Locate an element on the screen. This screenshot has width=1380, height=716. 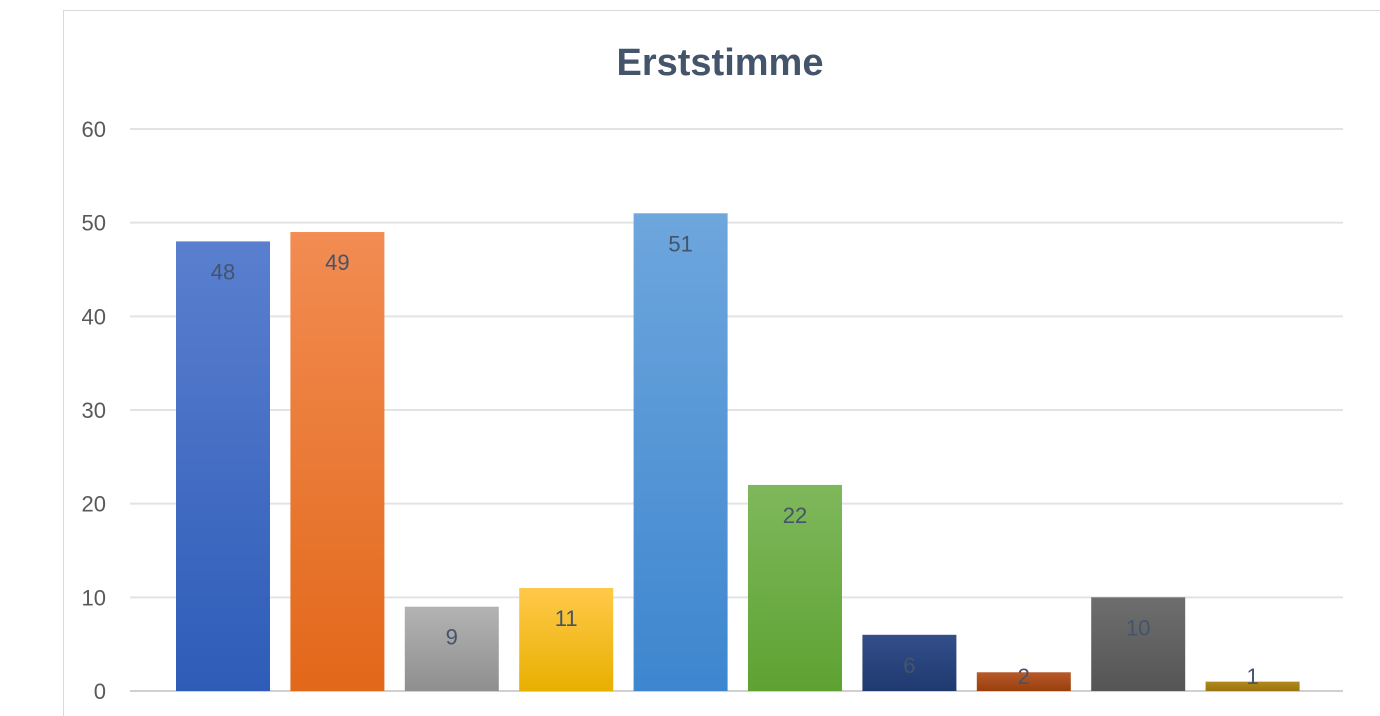
data-label: 2 is located at coordinates (1024, 676).